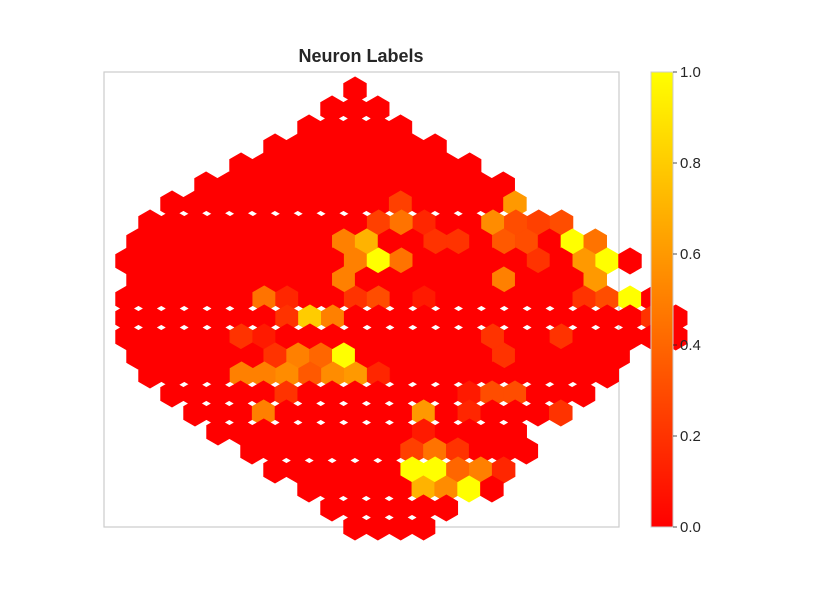  I want to click on colorbar-tick-label: 0.6, so click(690, 254).